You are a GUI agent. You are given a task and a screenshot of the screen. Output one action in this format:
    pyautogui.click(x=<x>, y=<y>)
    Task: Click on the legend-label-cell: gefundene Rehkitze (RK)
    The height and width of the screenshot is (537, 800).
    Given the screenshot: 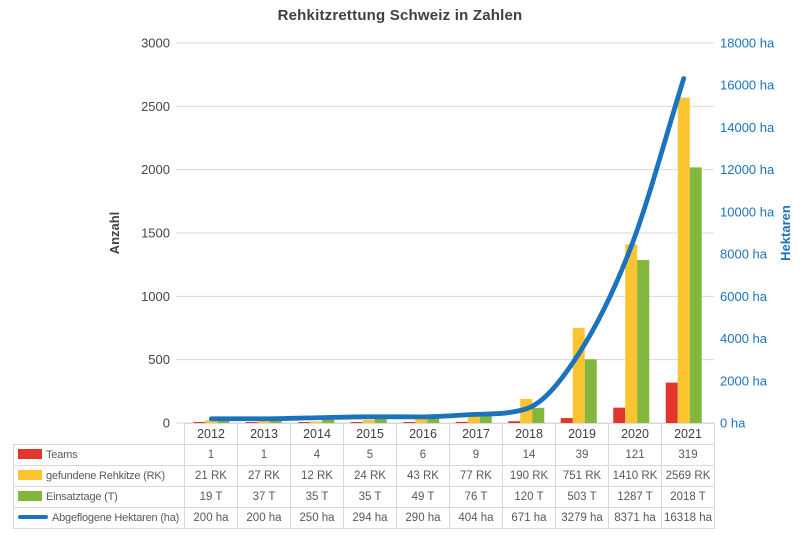 What is the action you would take?
    pyautogui.click(x=99, y=476)
    